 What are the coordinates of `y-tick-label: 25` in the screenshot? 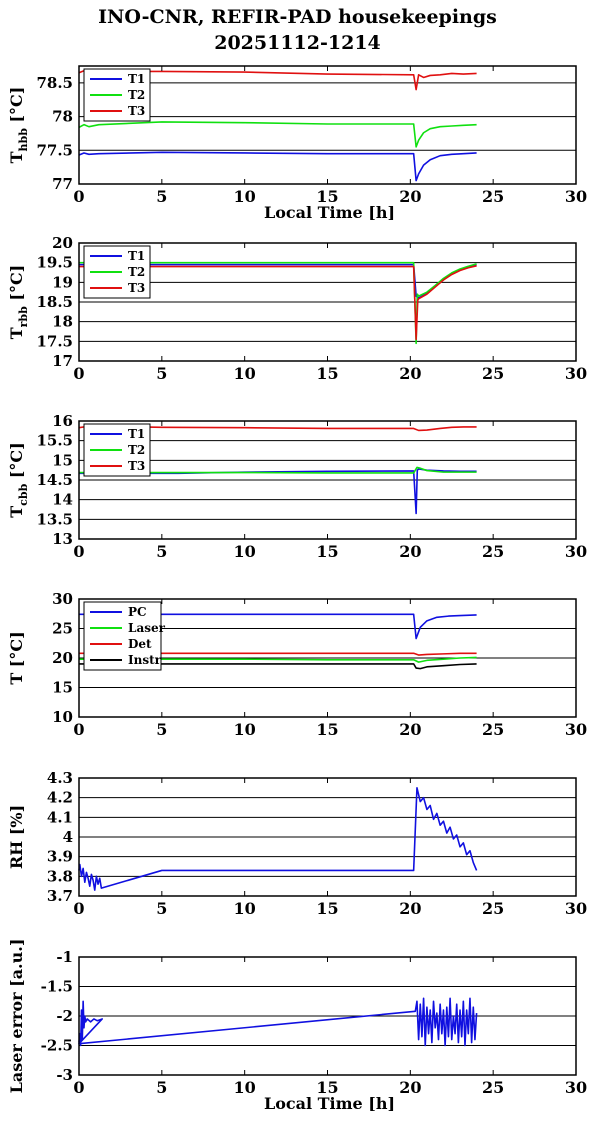 It's located at (62, 629).